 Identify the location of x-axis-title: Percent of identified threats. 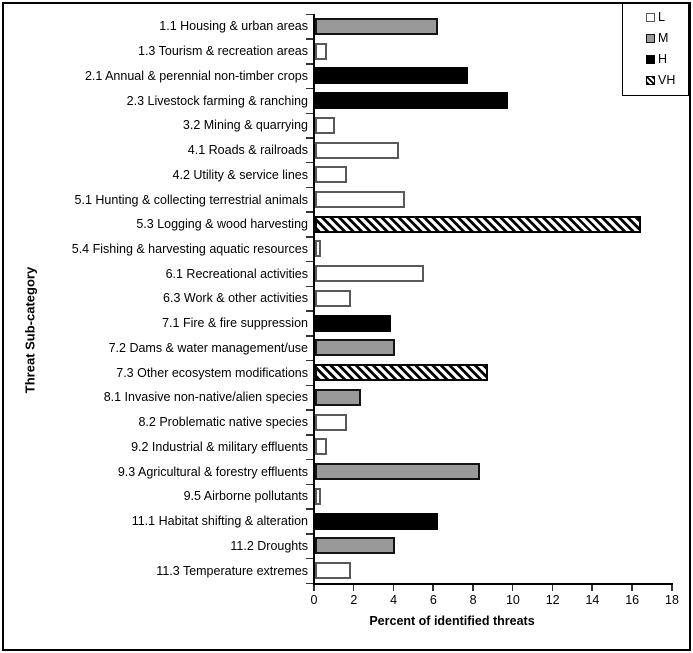
(452, 621).